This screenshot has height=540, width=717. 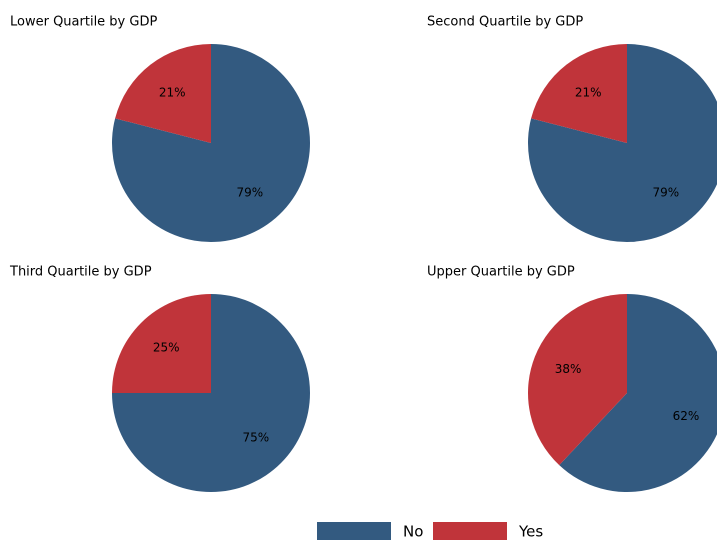 What do you see at coordinates (255, 437) in the screenshot?
I see `data-label: 75%` at bounding box center [255, 437].